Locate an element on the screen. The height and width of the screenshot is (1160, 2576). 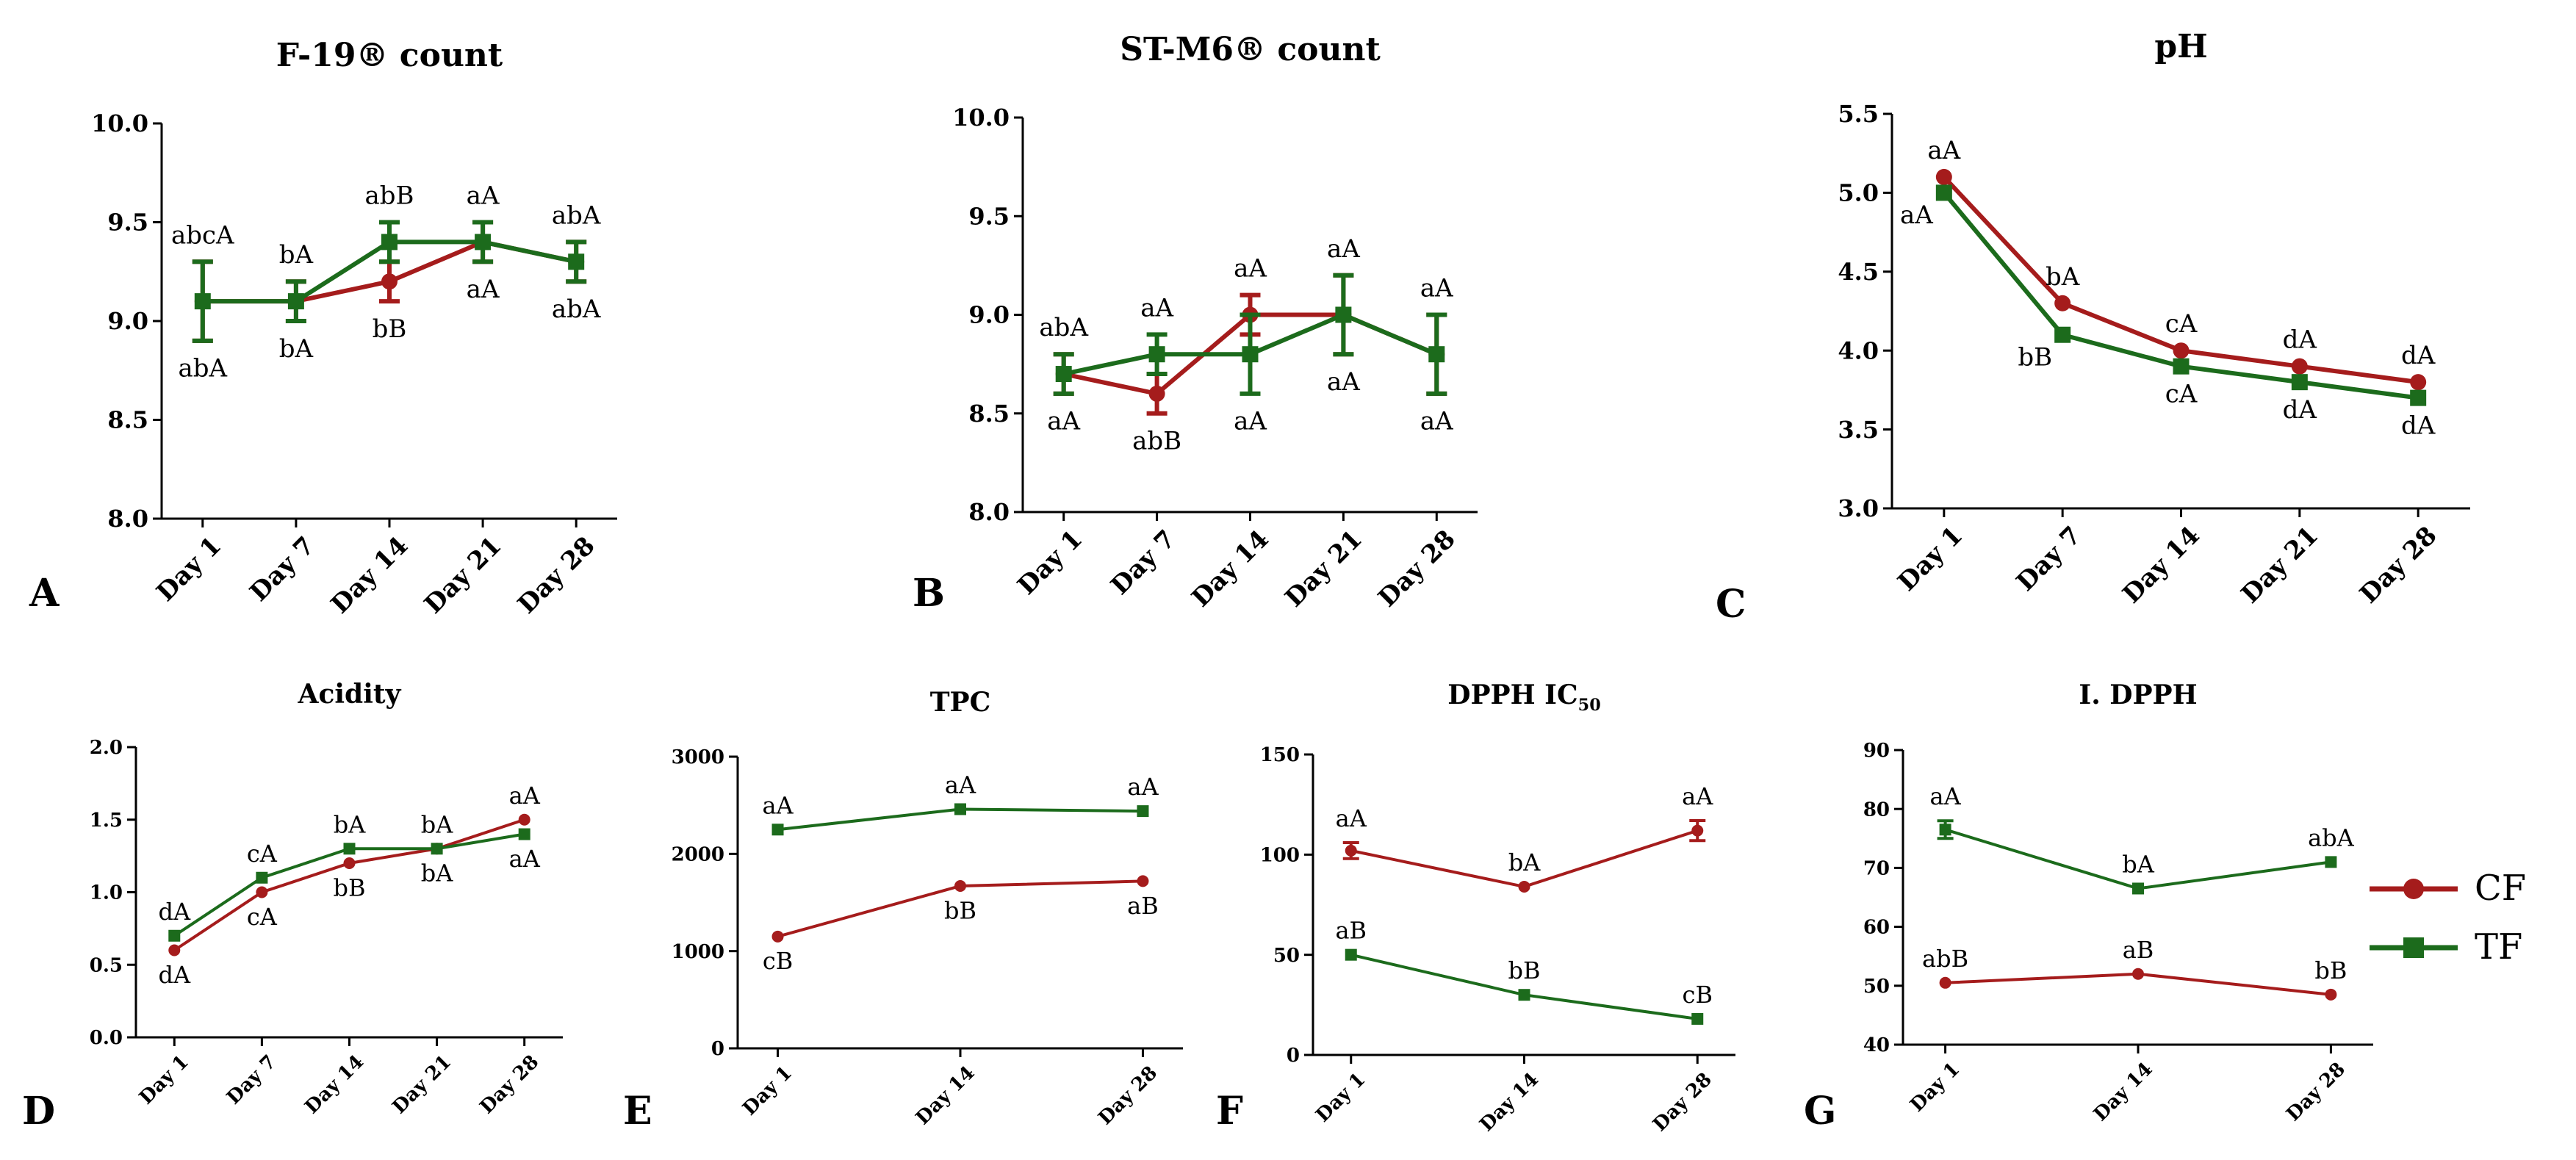
panel-a-cf-point is located at coordinates (389, 281).